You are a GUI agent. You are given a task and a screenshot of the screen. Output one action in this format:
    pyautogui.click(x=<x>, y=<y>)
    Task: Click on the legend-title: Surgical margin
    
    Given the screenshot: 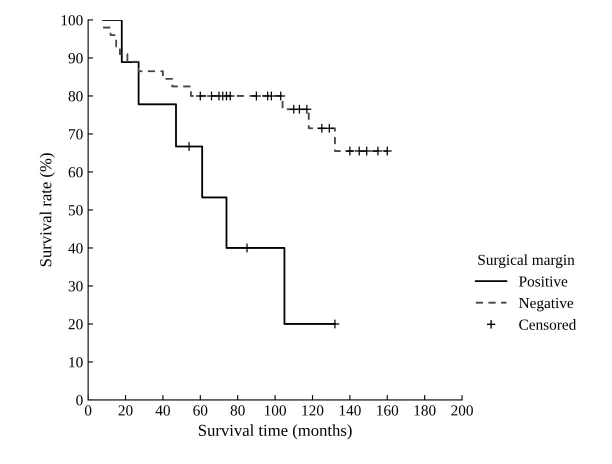 What is the action you would take?
    pyautogui.click(x=526, y=261)
    